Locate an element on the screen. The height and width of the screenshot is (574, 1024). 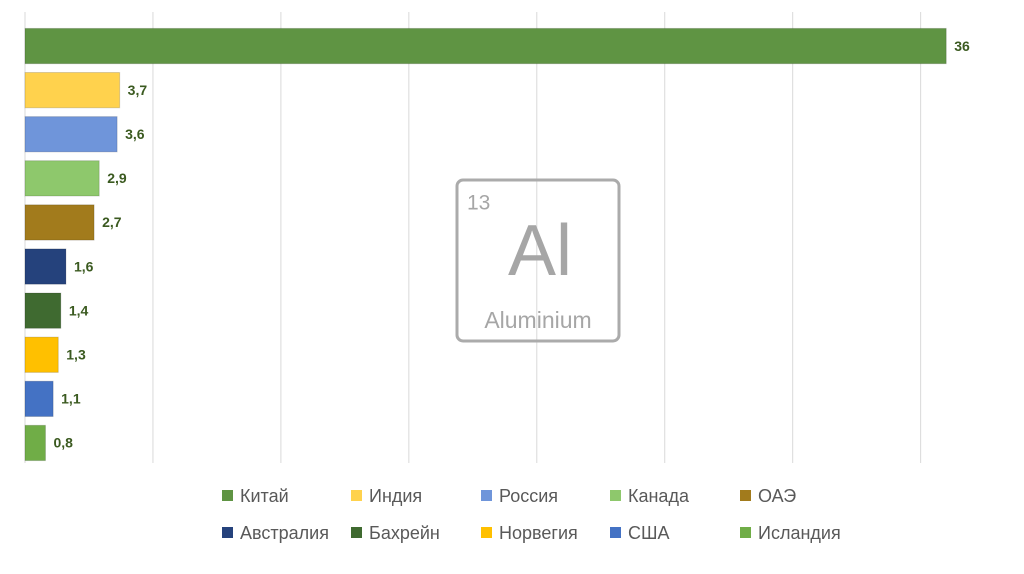
value-label: 1,1 is located at coordinates (71, 399).